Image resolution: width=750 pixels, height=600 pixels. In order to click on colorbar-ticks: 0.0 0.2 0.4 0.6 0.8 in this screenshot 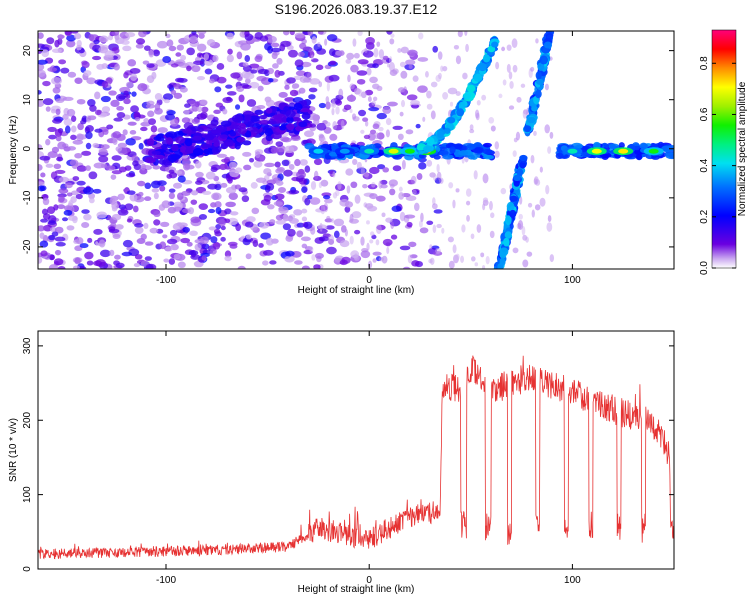, I will do `click(717, 165)`.